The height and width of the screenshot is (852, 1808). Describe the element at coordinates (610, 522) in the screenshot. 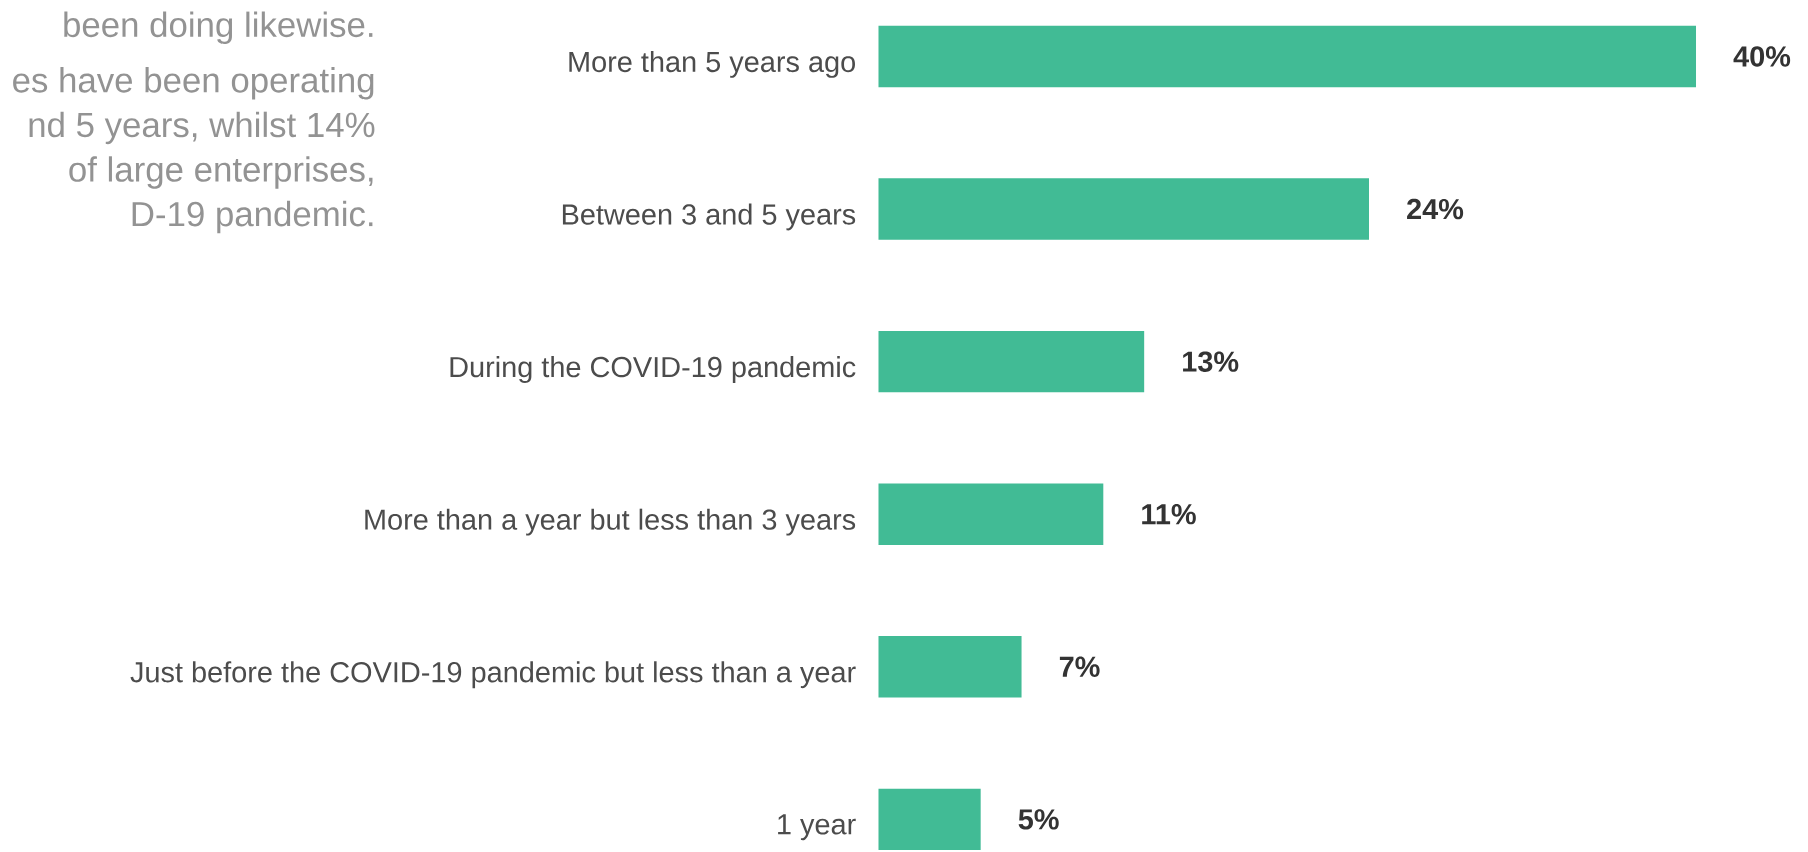

I see `y-tick-label: More than a year but less than 3 years` at that location.